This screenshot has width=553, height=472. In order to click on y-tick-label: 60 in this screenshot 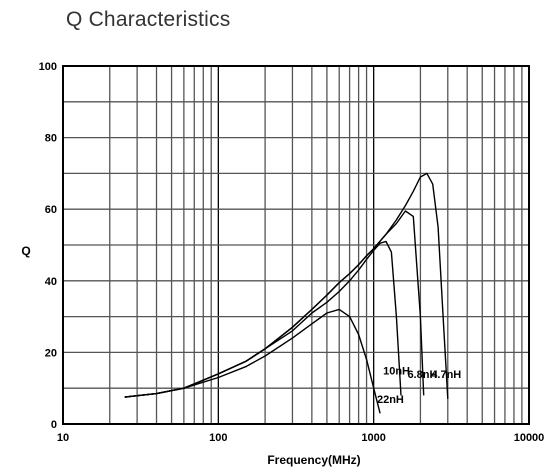, I will do `click(51, 210)`.